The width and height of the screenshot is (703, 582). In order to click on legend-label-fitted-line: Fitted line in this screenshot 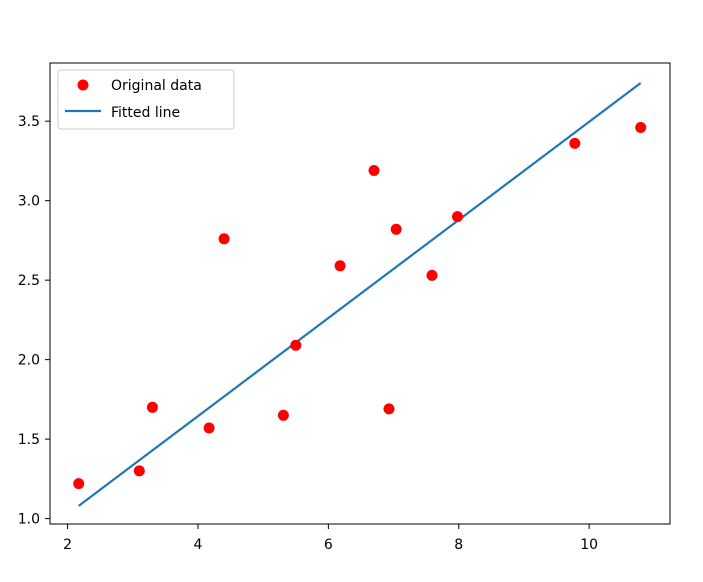, I will do `click(145, 113)`.